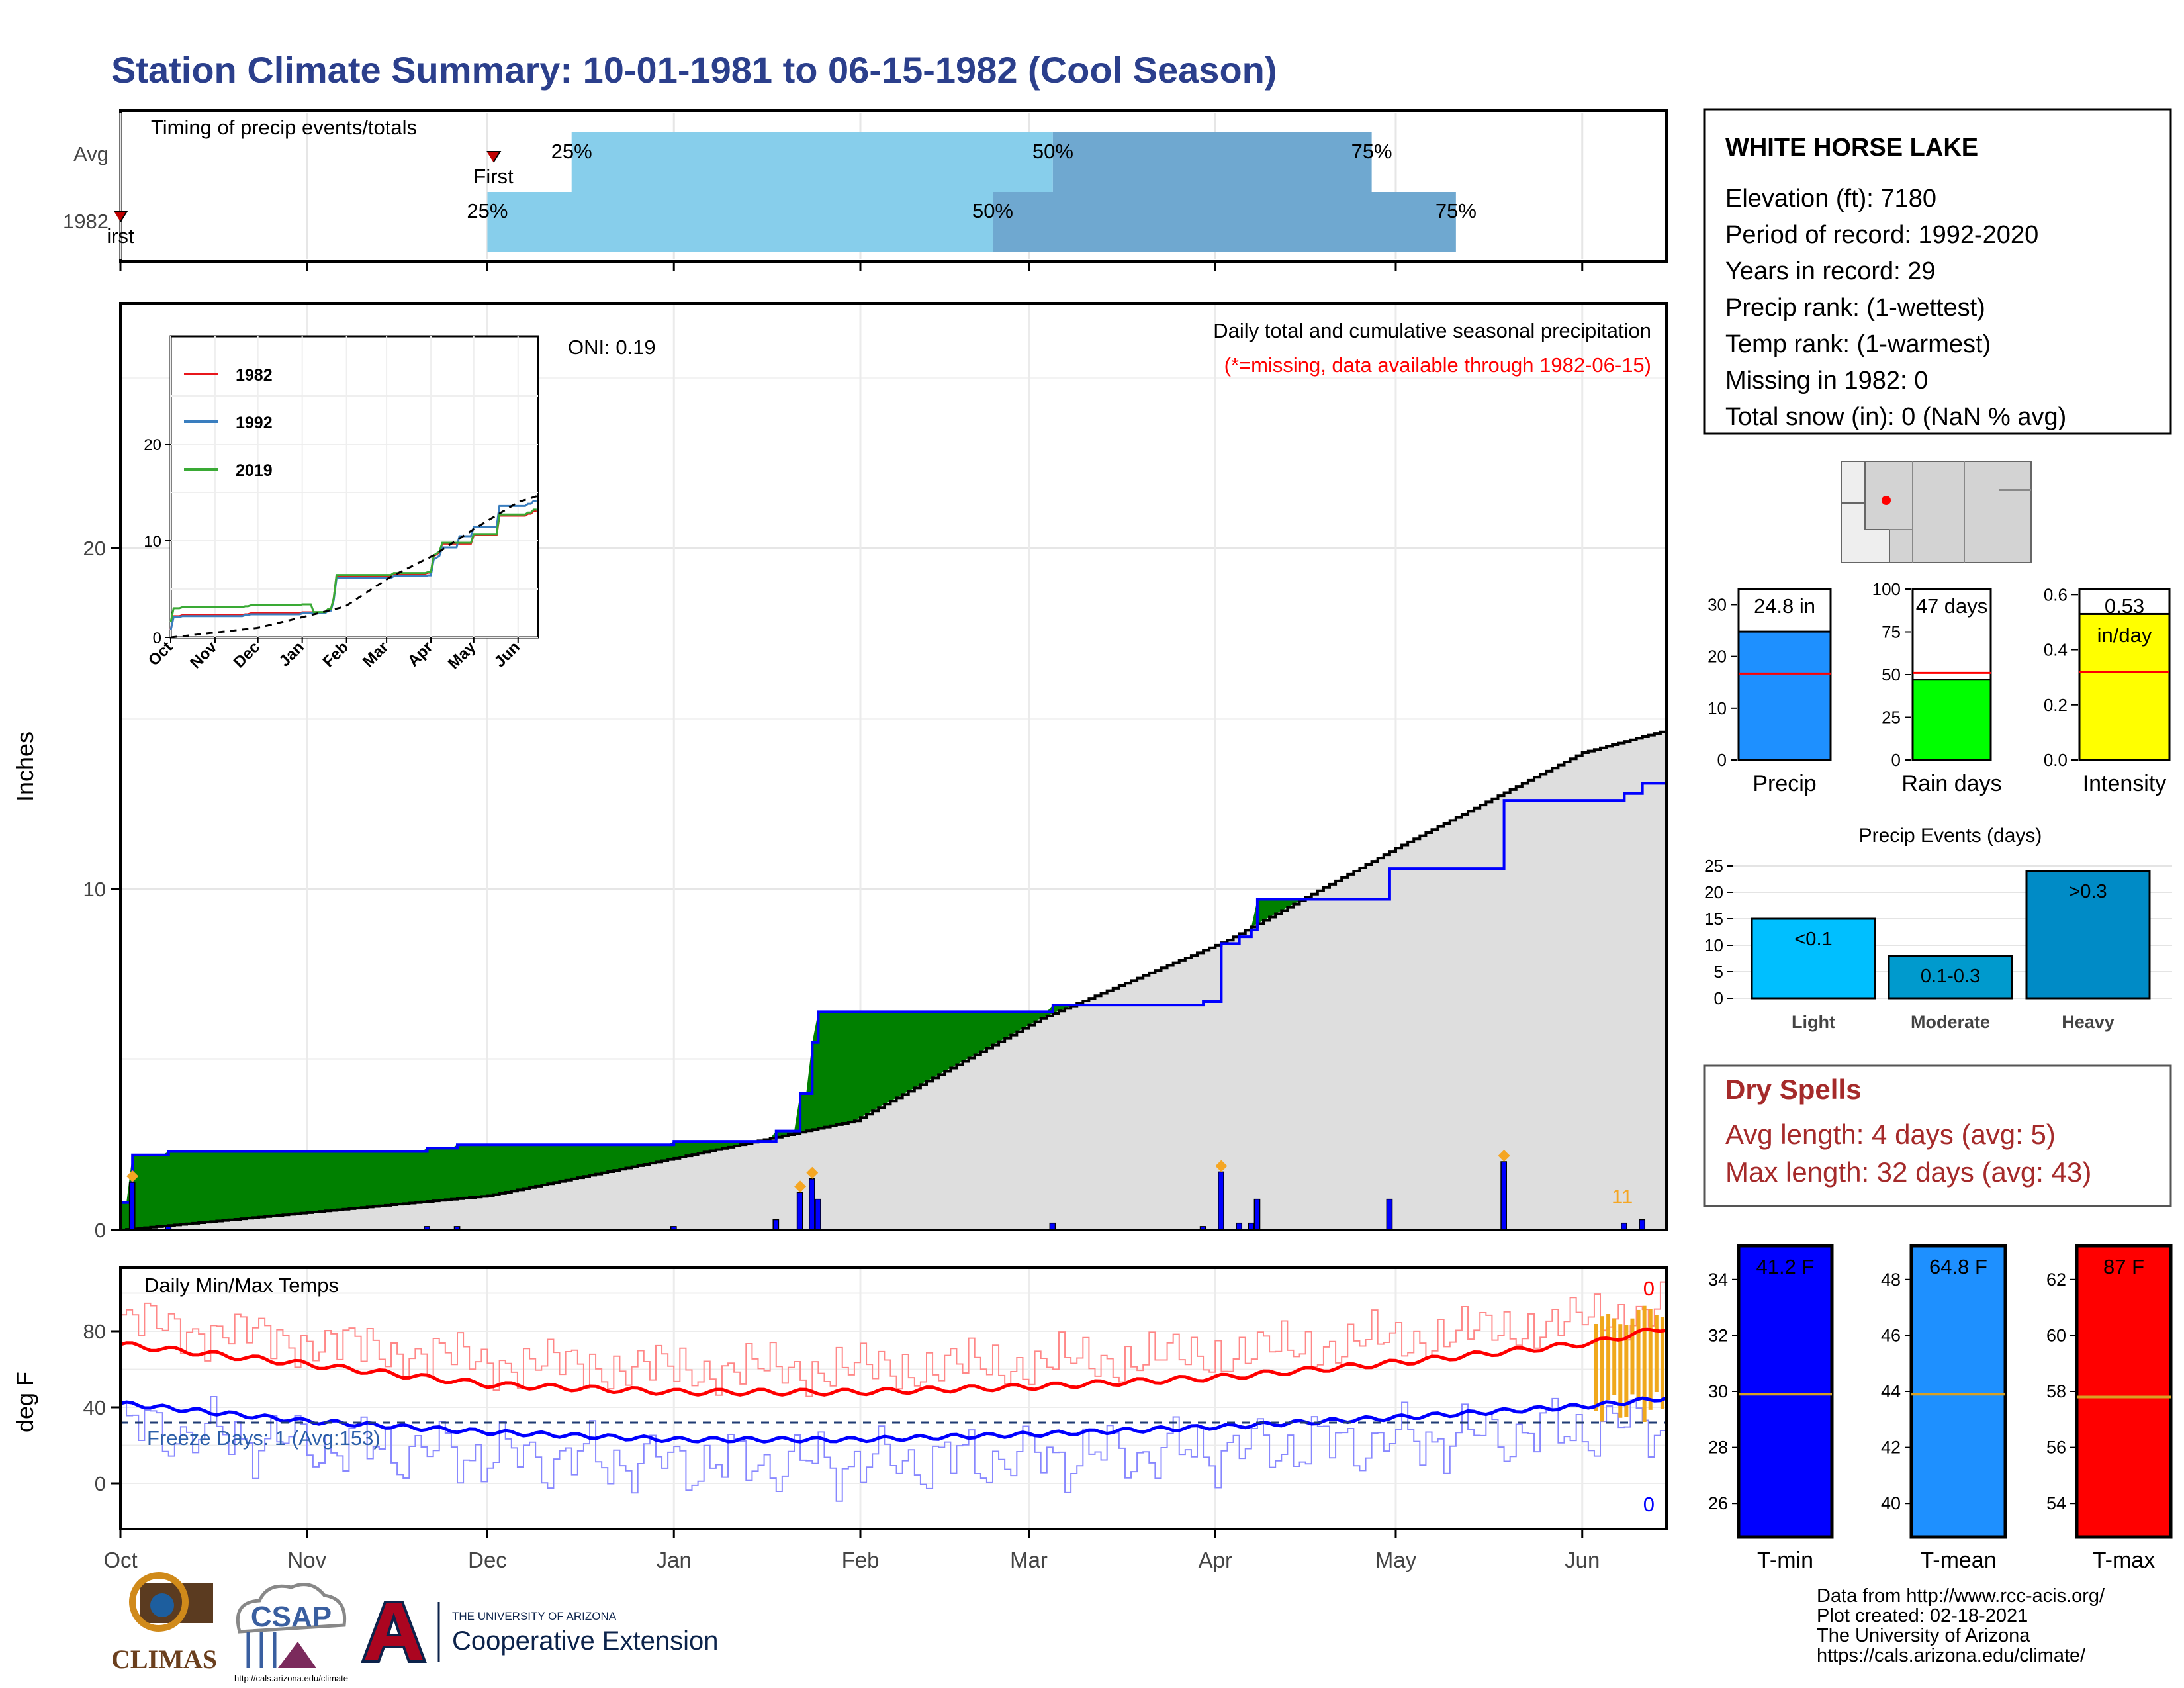 The height and width of the screenshot is (1688, 2184). Describe the element at coordinates (1952, 606) in the screenshot. I see `mini-bar-value-1: 47 days` at that location.